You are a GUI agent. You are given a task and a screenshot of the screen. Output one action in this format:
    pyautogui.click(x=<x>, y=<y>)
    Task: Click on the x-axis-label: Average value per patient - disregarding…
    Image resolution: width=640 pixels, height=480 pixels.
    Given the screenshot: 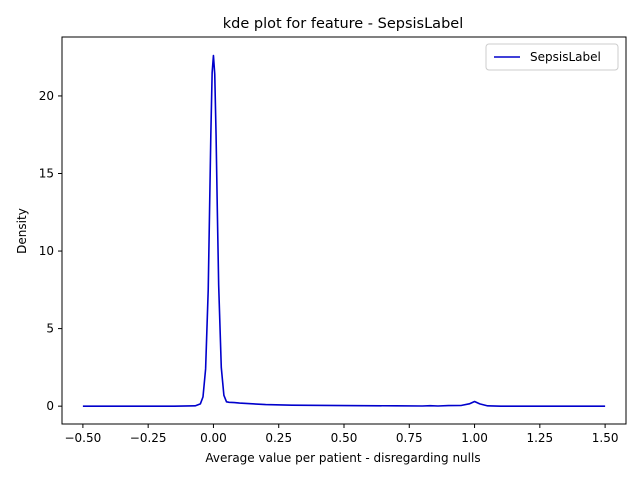 What is the action you would take?
    pyautogui.click(x=342, y=458)
    